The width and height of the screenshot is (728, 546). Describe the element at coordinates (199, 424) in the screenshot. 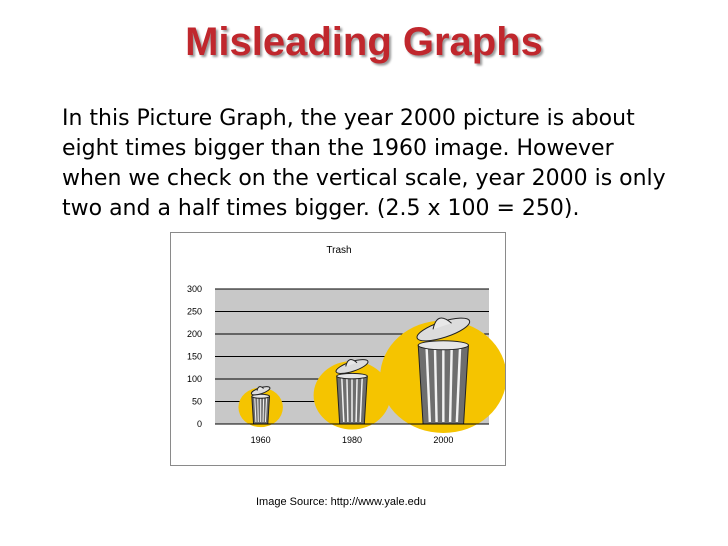

I see `y-tick-label: 0` at that location.